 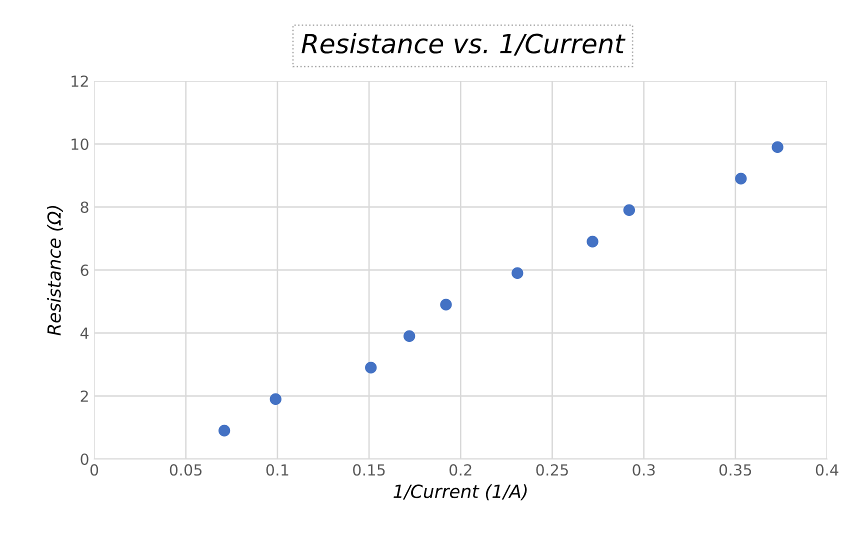 I want to click on chart-title: Resistance vs. 1/Current, so click(x=464, y=44).